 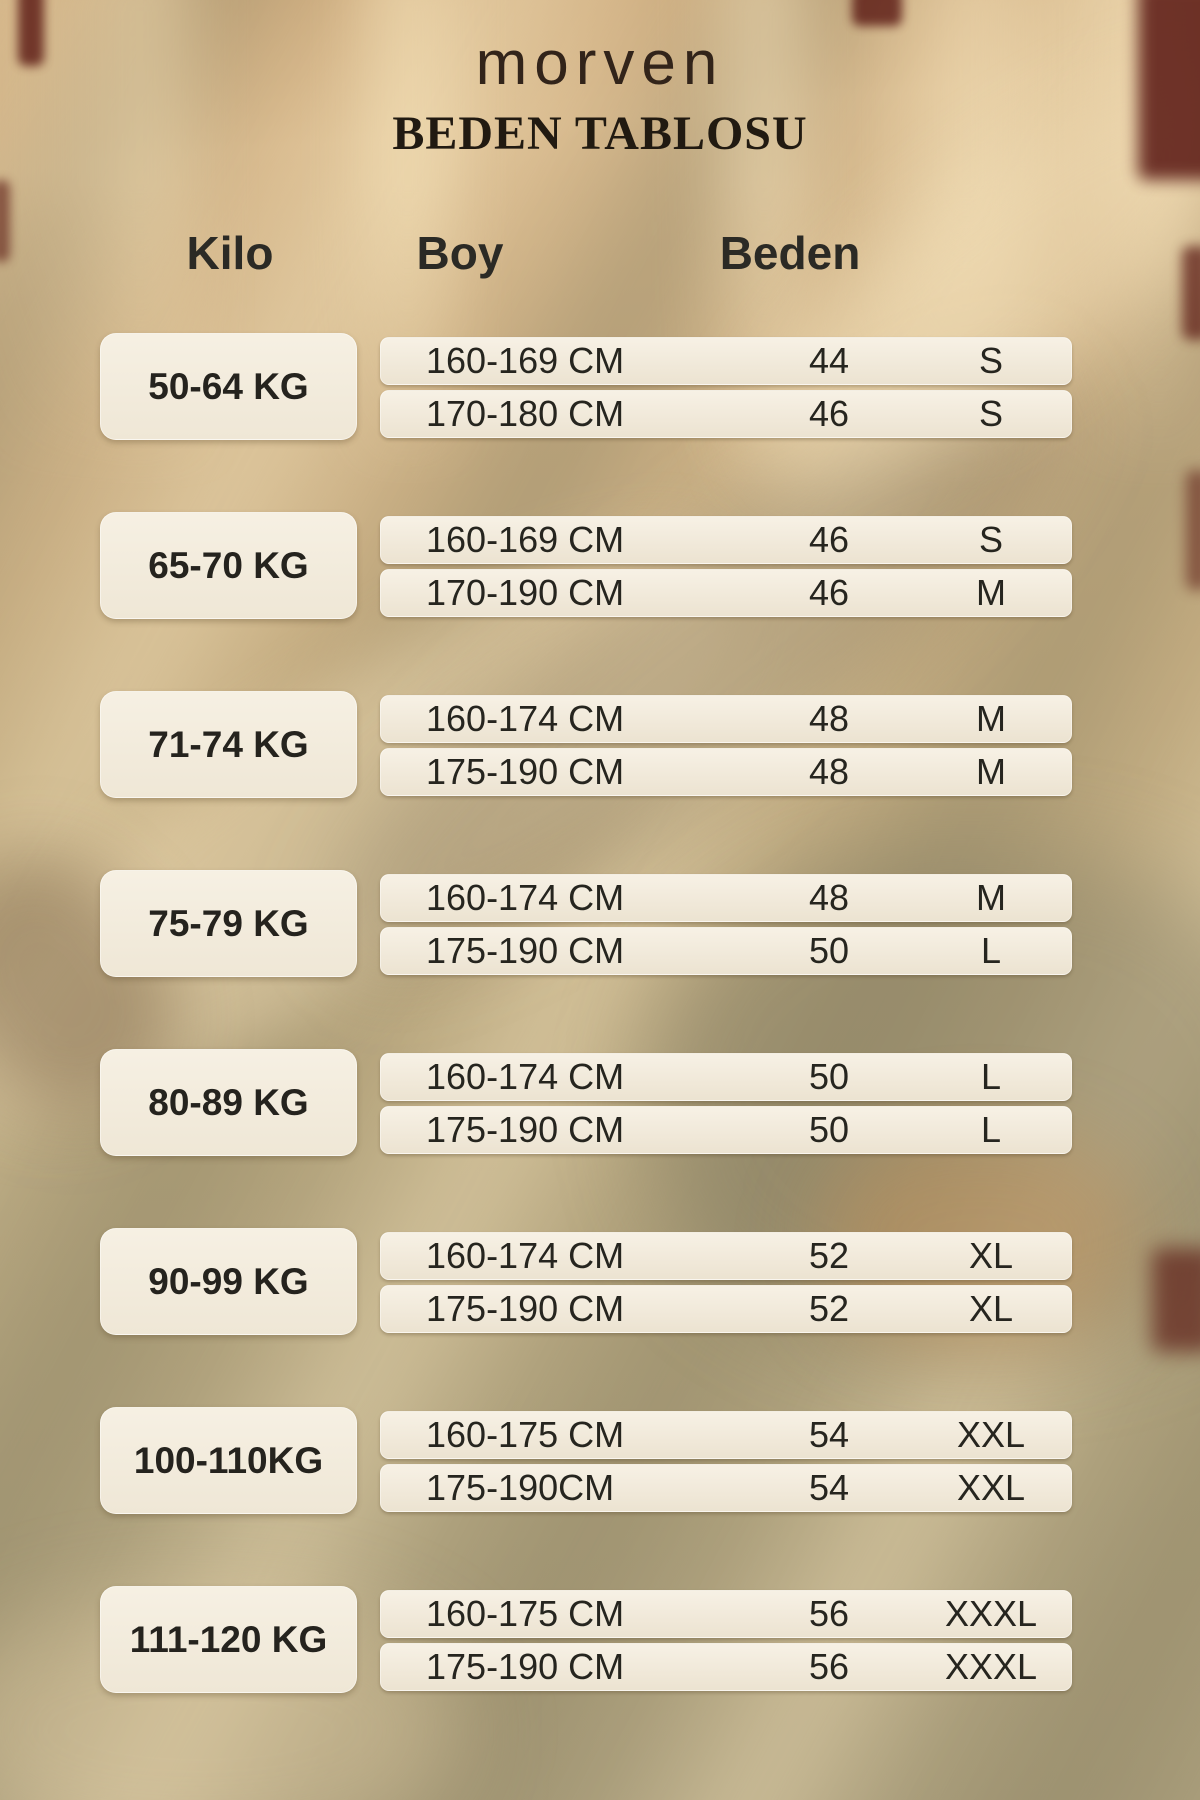 What do you see at coordinates (726, 1614) in the screenshot?
I see `table-row: 160-175 CM 56 XXXL` at bounding box center [726, 1614].